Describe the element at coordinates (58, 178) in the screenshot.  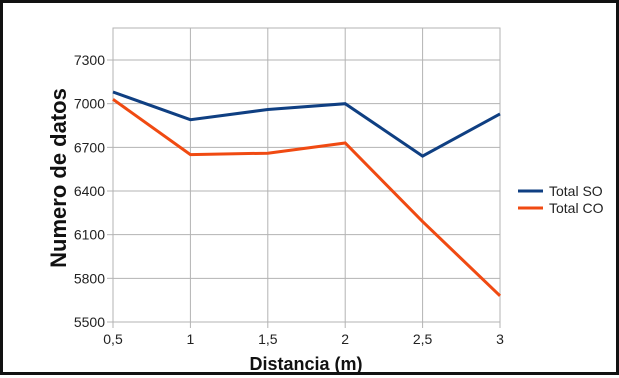
I see `y-axis-title: Numero de datos` at that location.